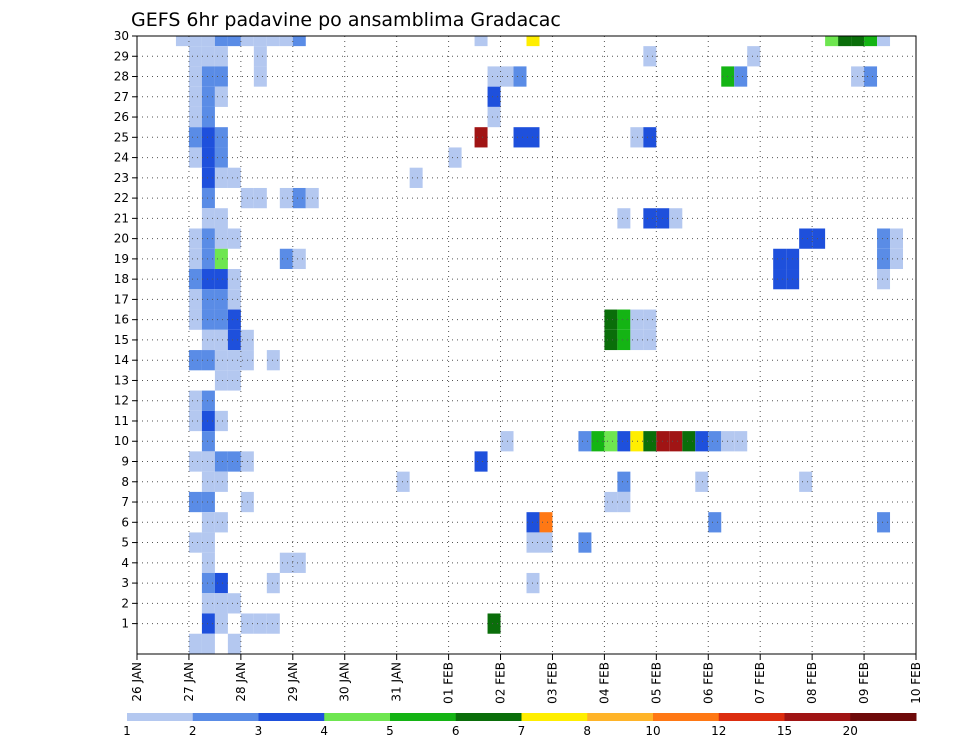 Image resolution: width=960 pixels, height=742 pixels. I want to click on x-tick-label: 01 FEB, so click(449, 683).